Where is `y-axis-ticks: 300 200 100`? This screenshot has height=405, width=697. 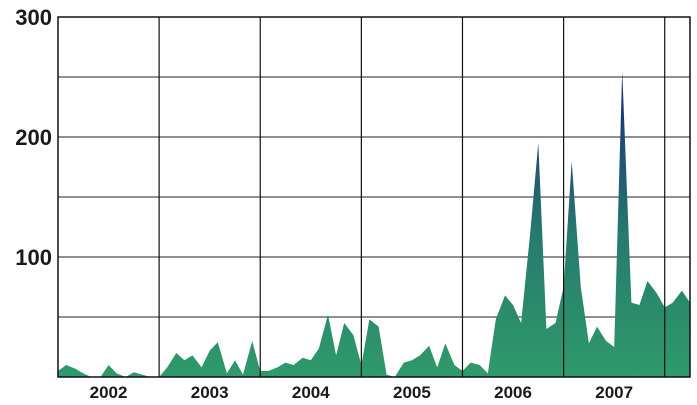
y-axis-ticks: 300 200 100 is located at coordinates (33, 137).